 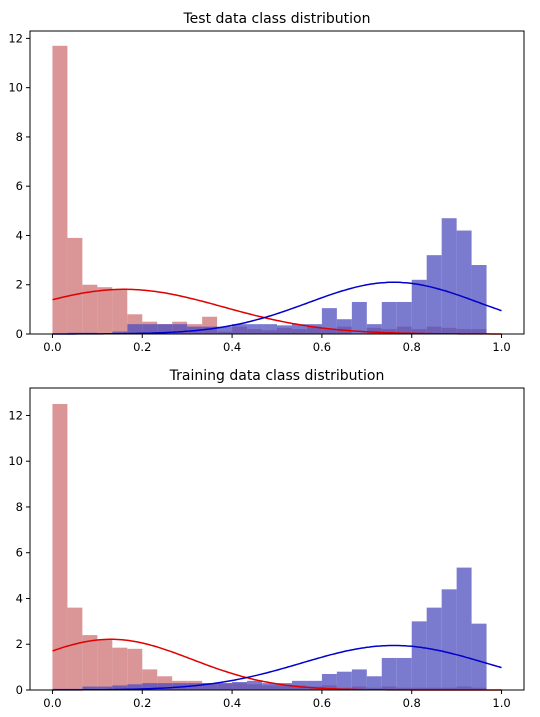 I want to click on test-chart-title: Test data class distribution, so click(x=277, y=19).